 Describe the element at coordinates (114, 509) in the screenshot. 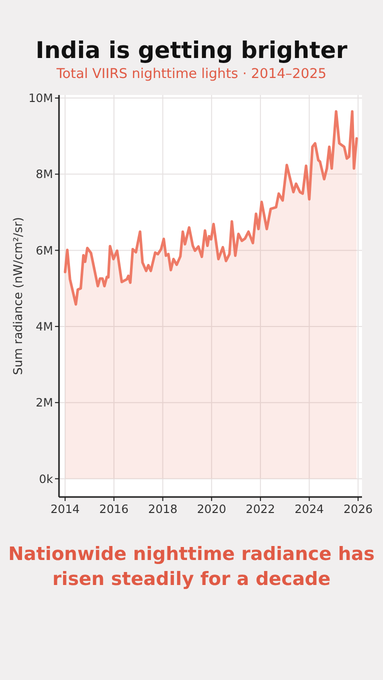

I see `x-tick-label: 2016` at that location.